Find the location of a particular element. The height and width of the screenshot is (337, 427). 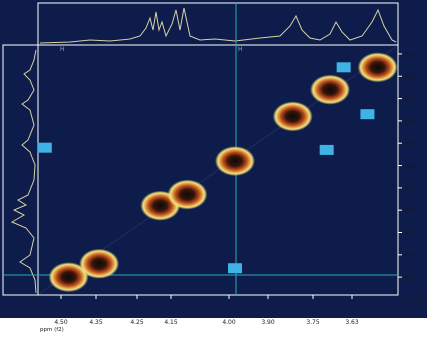

x-tick-label: 4.15 is located at coordinates (171, 322).